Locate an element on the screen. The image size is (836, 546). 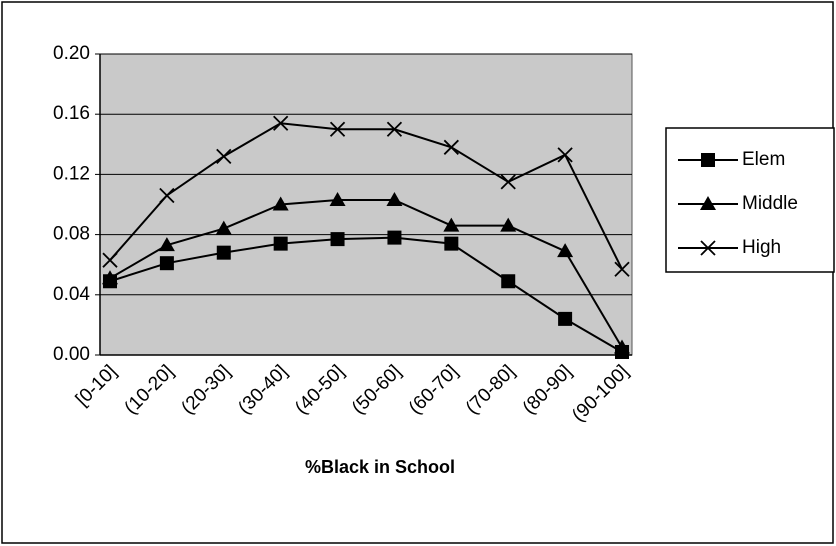
legend-label: High is located at coordinates (761, 247).